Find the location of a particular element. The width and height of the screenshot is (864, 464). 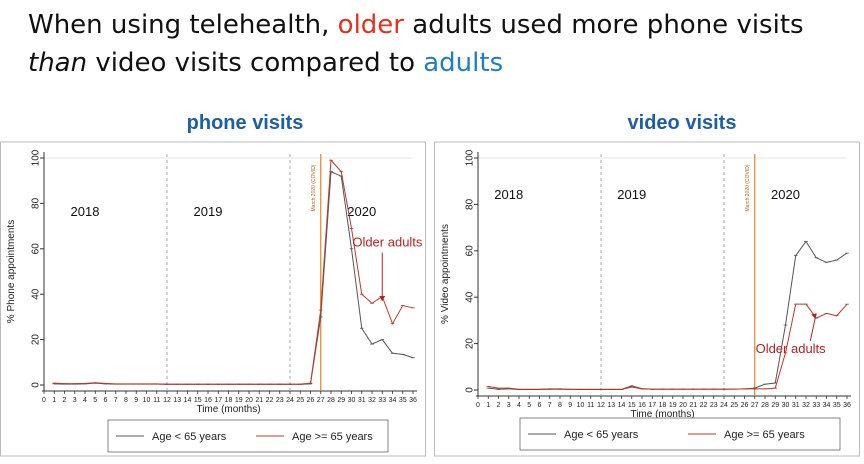

phone-xtick-label: 5 is located at coordinates (95, 400).